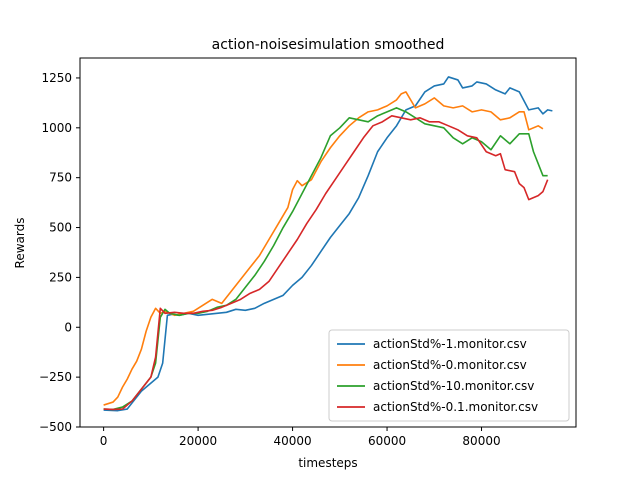 This screenshot has height=484, width=640. Describe the element at coordinates (450, 365) in the screenshot. I see `legend-label: actionStd%-0.monitor.csv` at that location.